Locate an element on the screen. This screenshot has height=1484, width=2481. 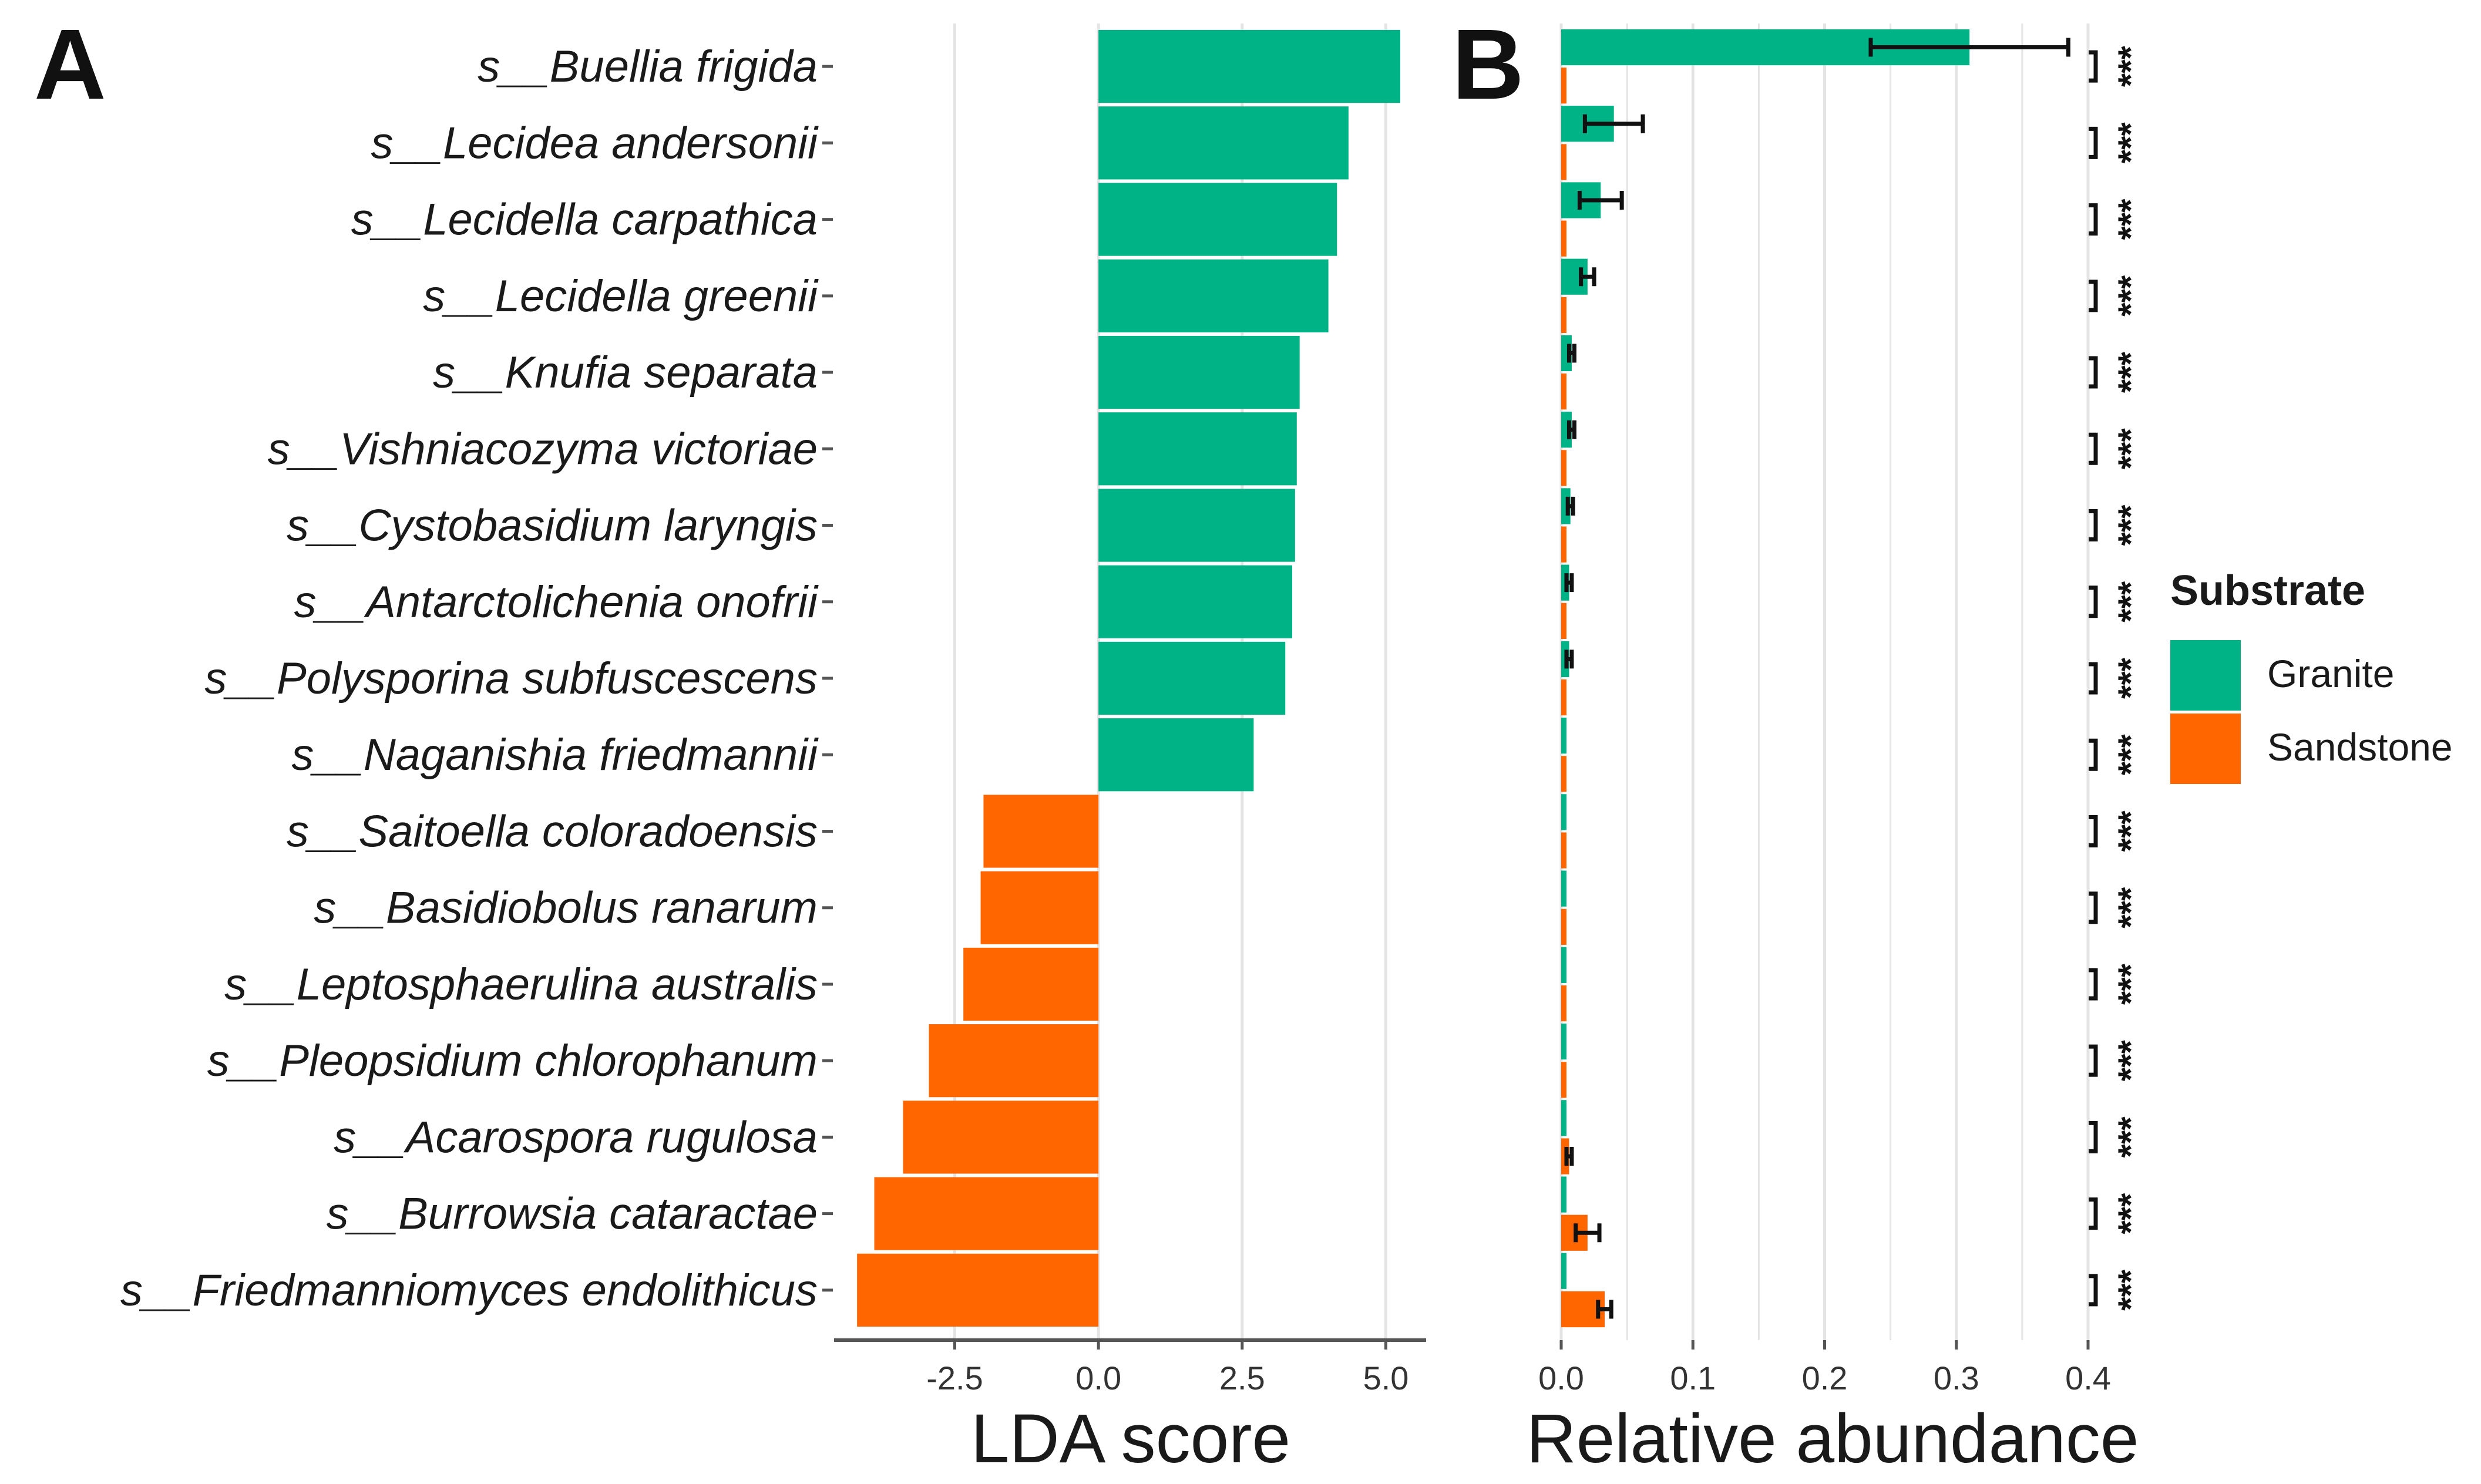
species-label: s__Cystobasidium laryngis is located at coordinates (552, 526).